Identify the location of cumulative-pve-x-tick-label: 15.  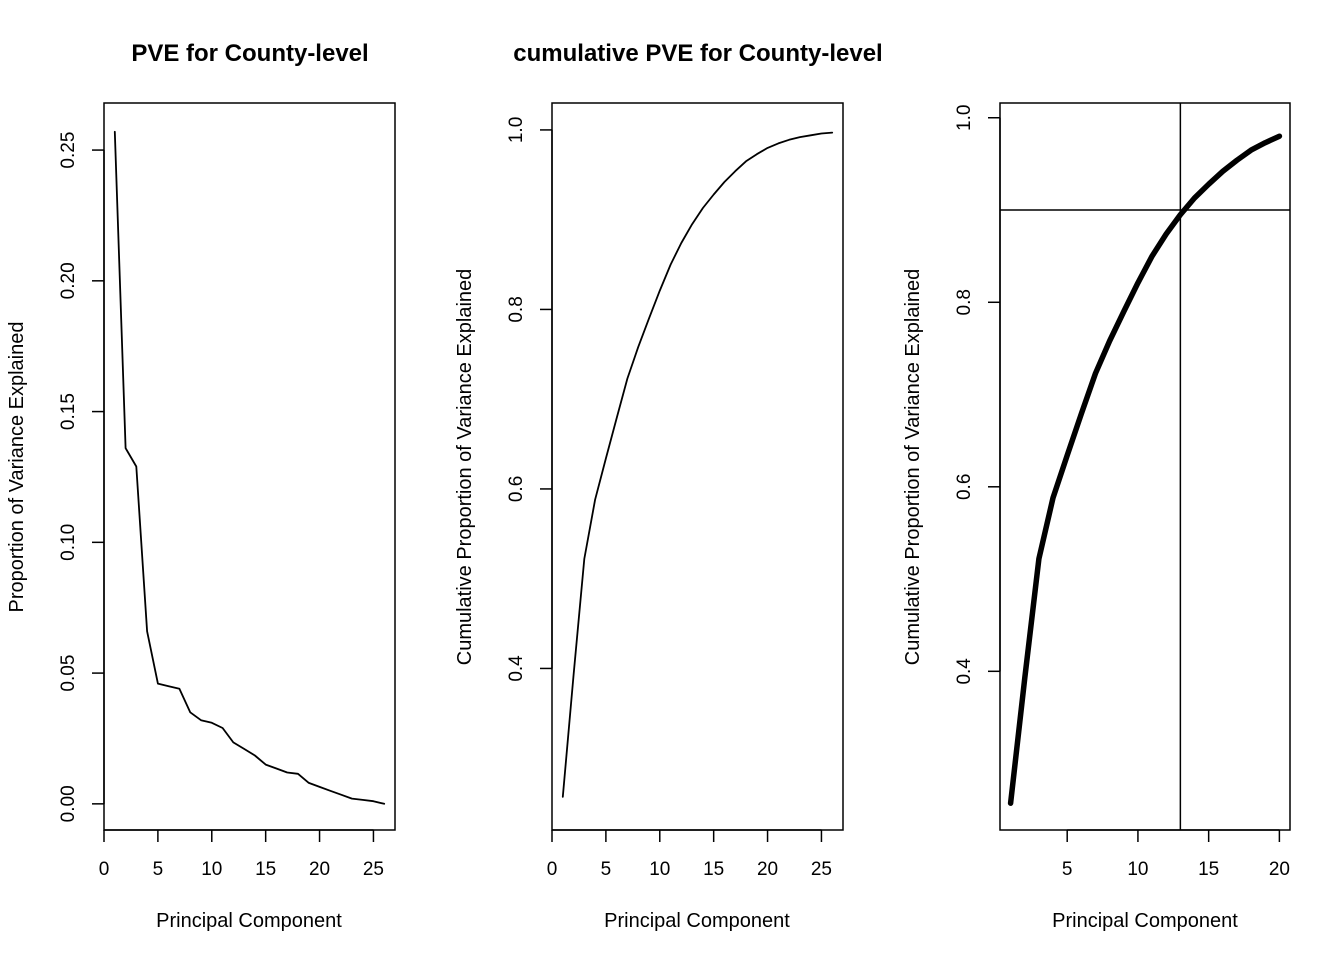
(713, 869).